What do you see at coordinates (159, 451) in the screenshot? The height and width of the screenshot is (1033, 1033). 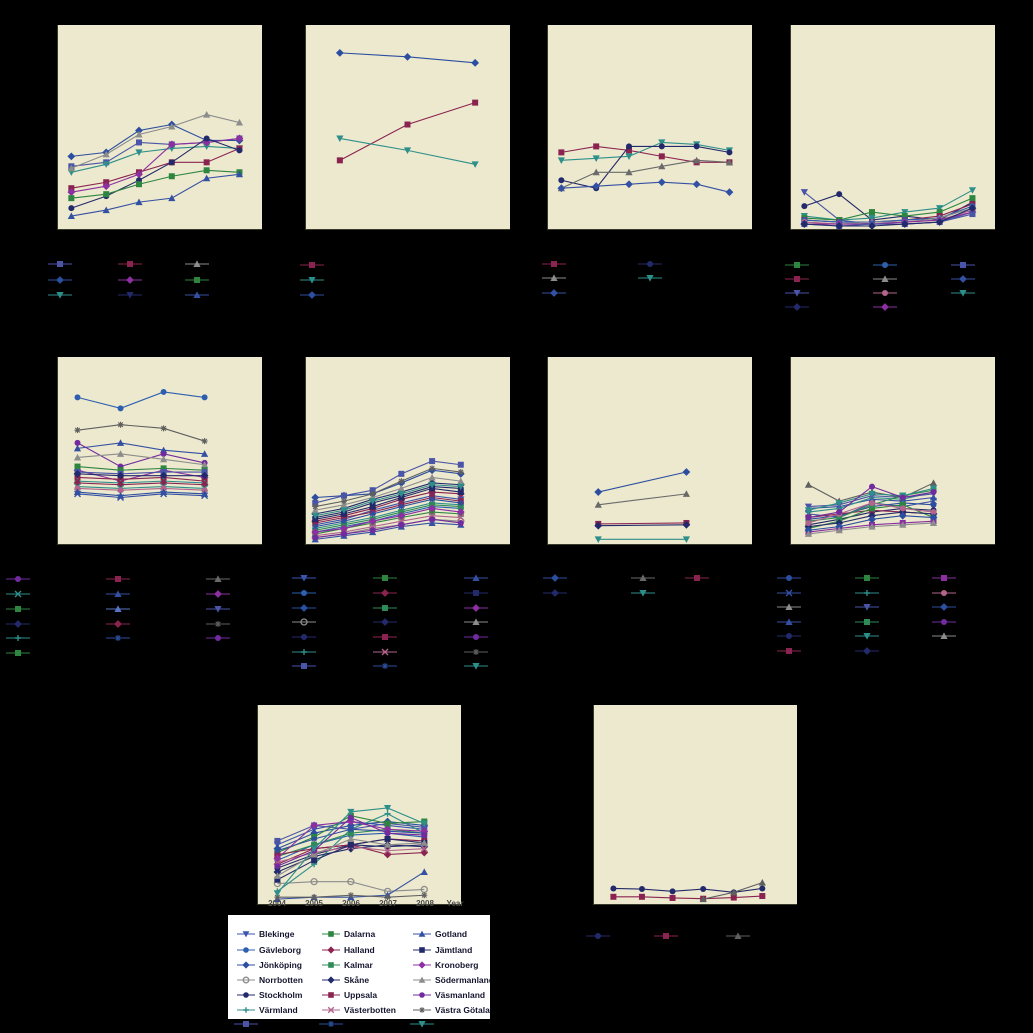 I see `chart-panel-c5` at bounding box center [159, 451].